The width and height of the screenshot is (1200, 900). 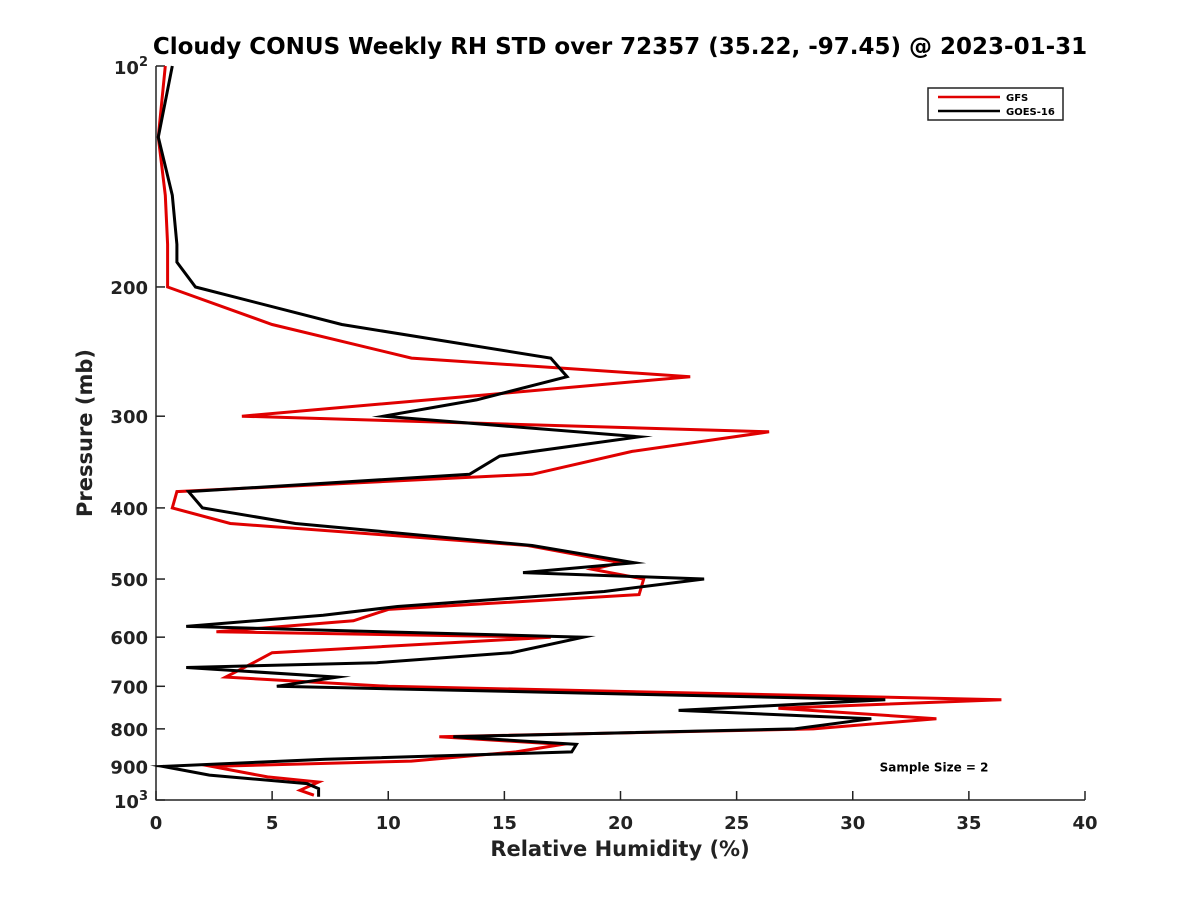 I want to click on x-axis-label: Relative Humidity (%), so click(x=619, y=849).